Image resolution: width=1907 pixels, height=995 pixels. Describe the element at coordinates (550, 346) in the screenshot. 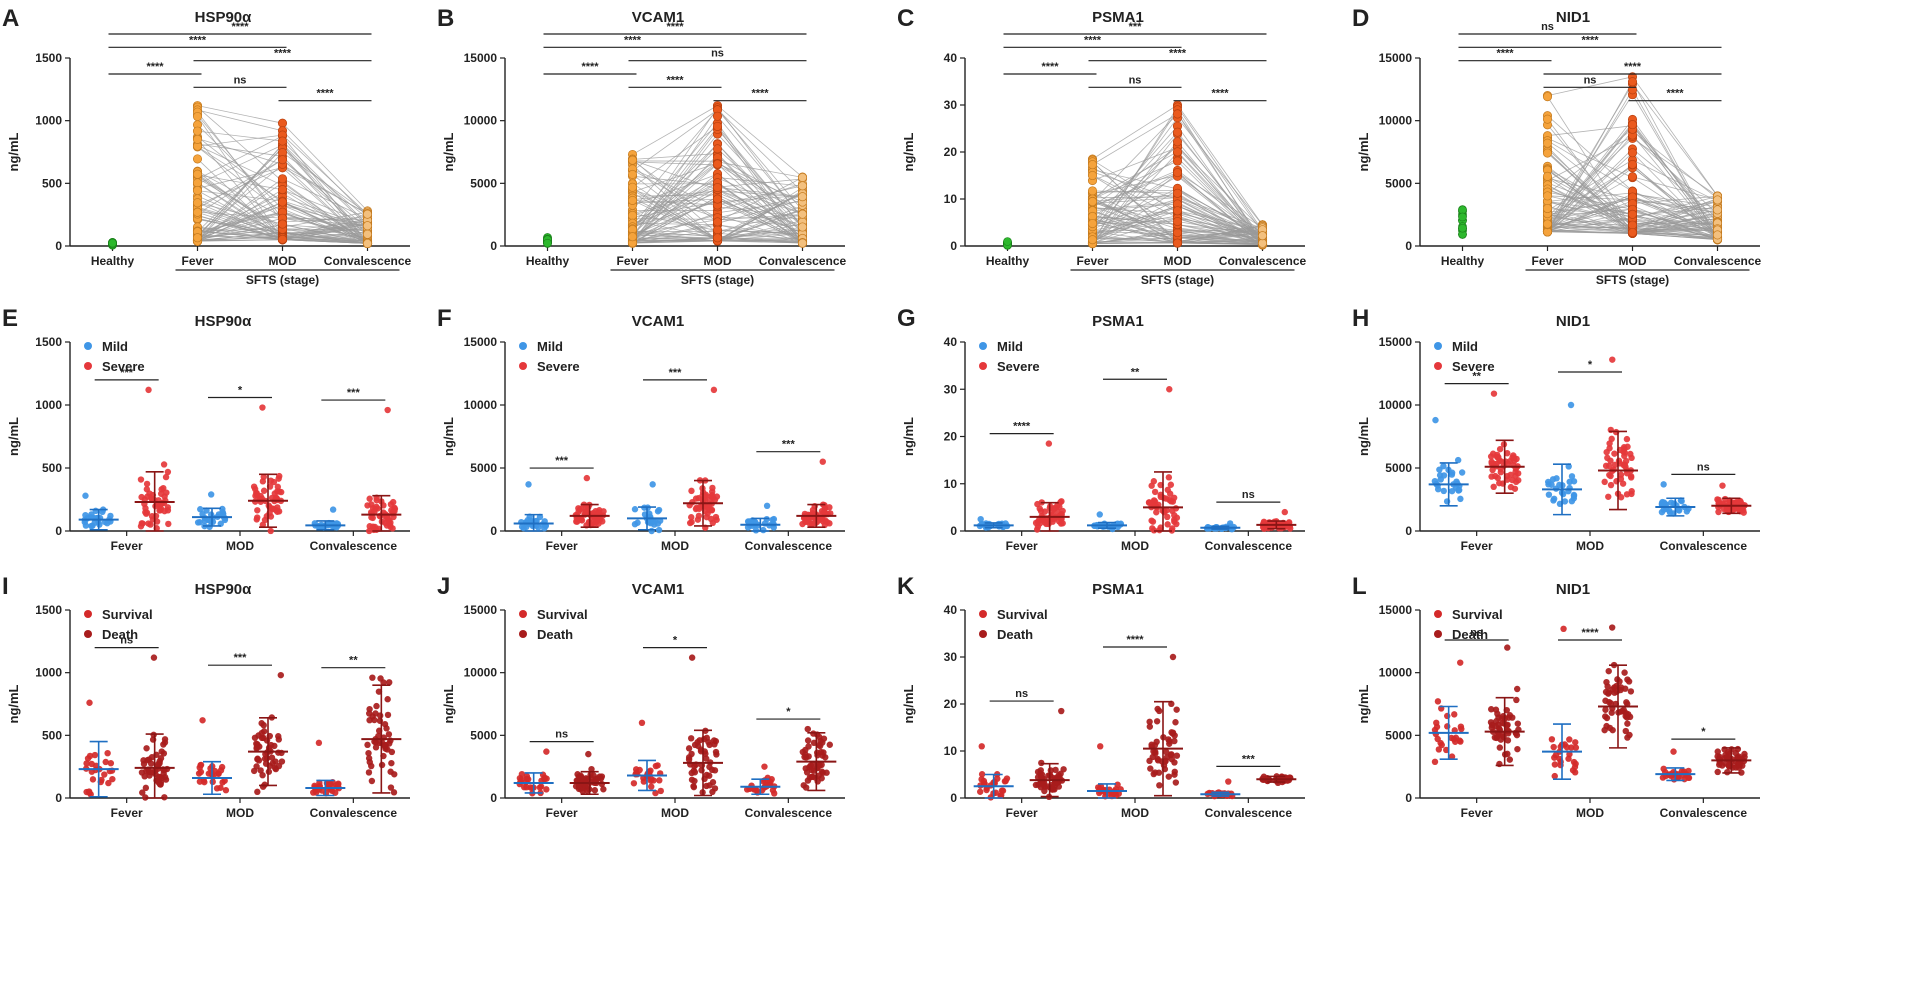

I see `legend-label: Mild` at that location.